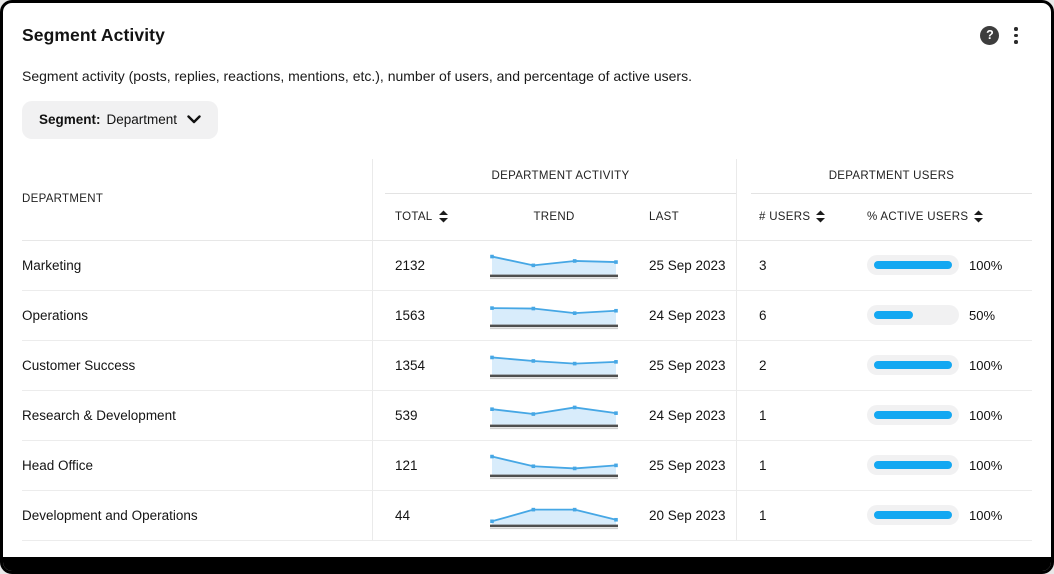  Describe the element at coordinates (142, 120) in the screenshot. I see `segment-dropdown-value: Department` at that location.